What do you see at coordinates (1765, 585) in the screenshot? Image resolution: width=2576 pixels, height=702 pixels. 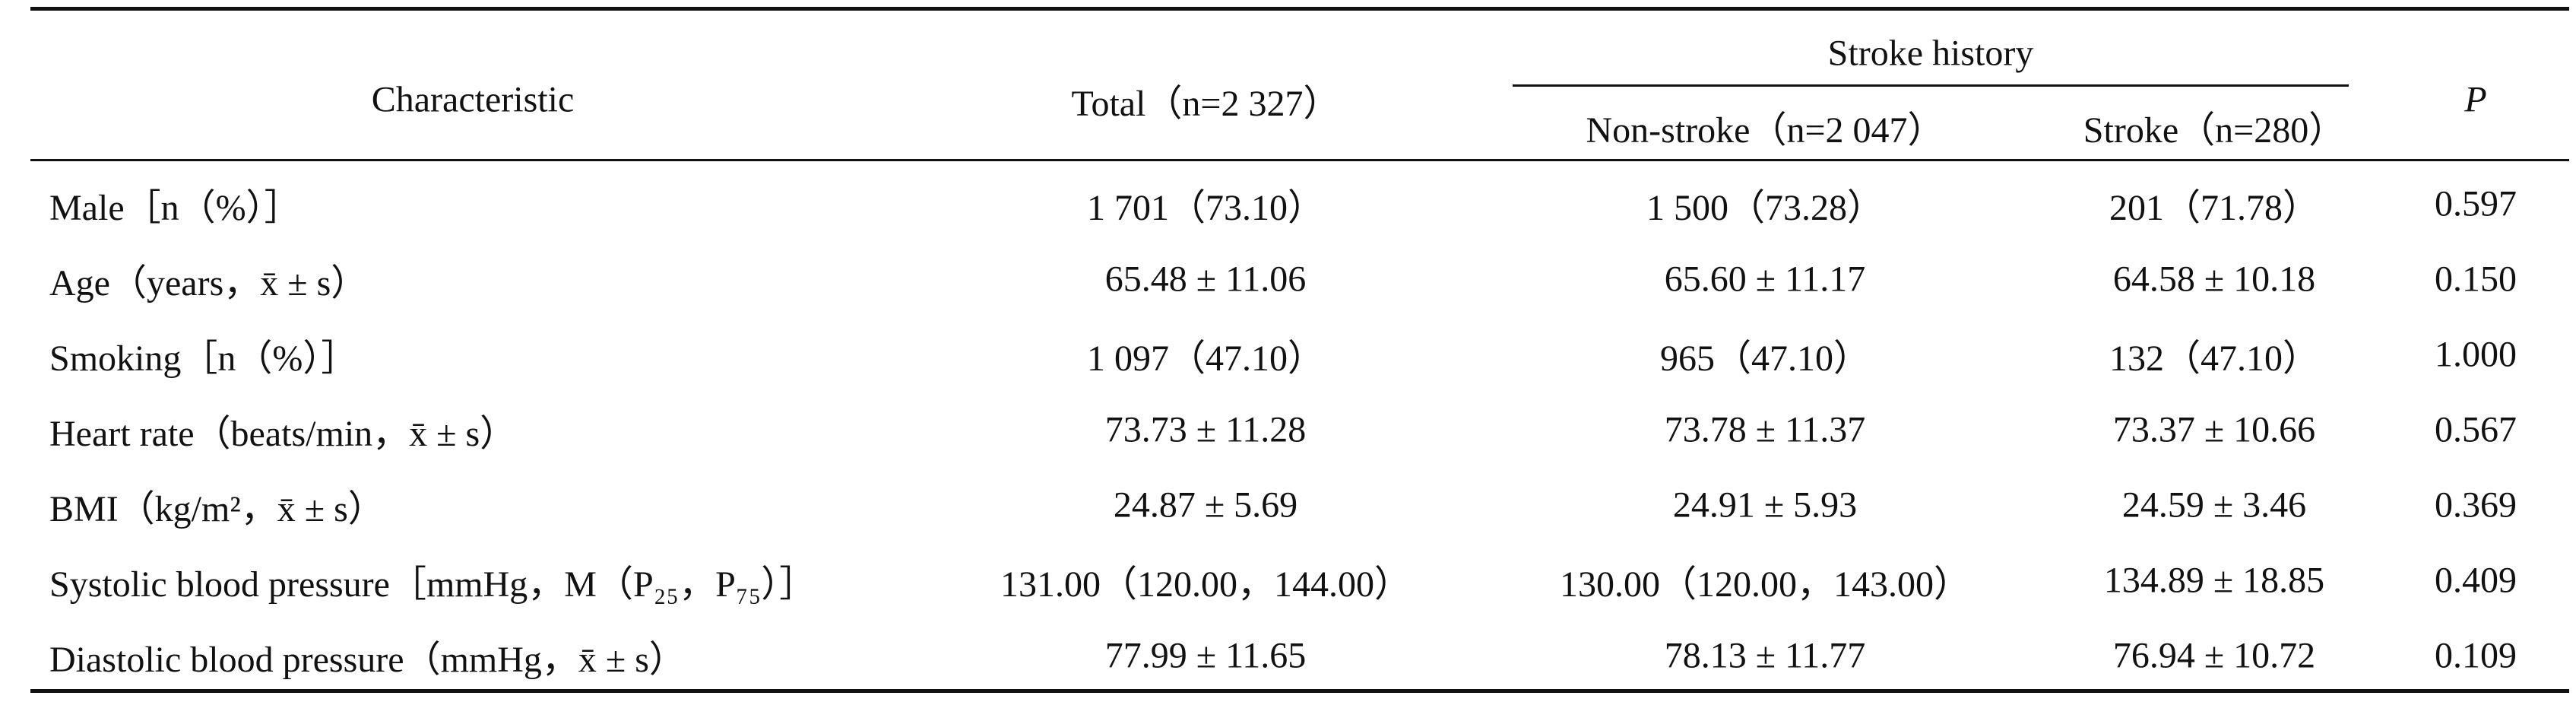 I see `cell: 130.00（120.00，143.00）` at bounding box center [1765, 585].